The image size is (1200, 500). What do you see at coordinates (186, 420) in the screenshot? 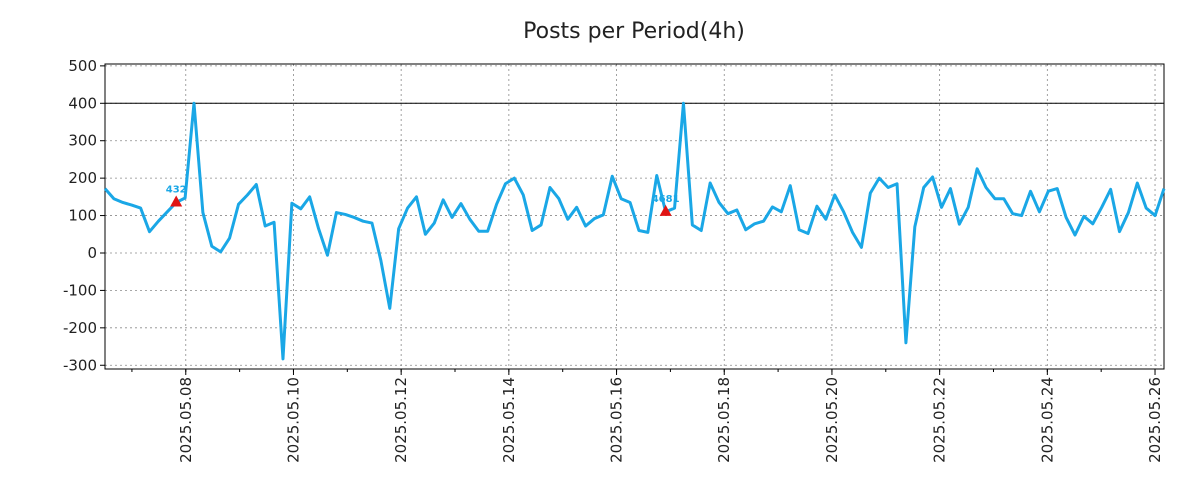
I see `x-tick-label: 2025.05.08` at bounding box center [186, 420].